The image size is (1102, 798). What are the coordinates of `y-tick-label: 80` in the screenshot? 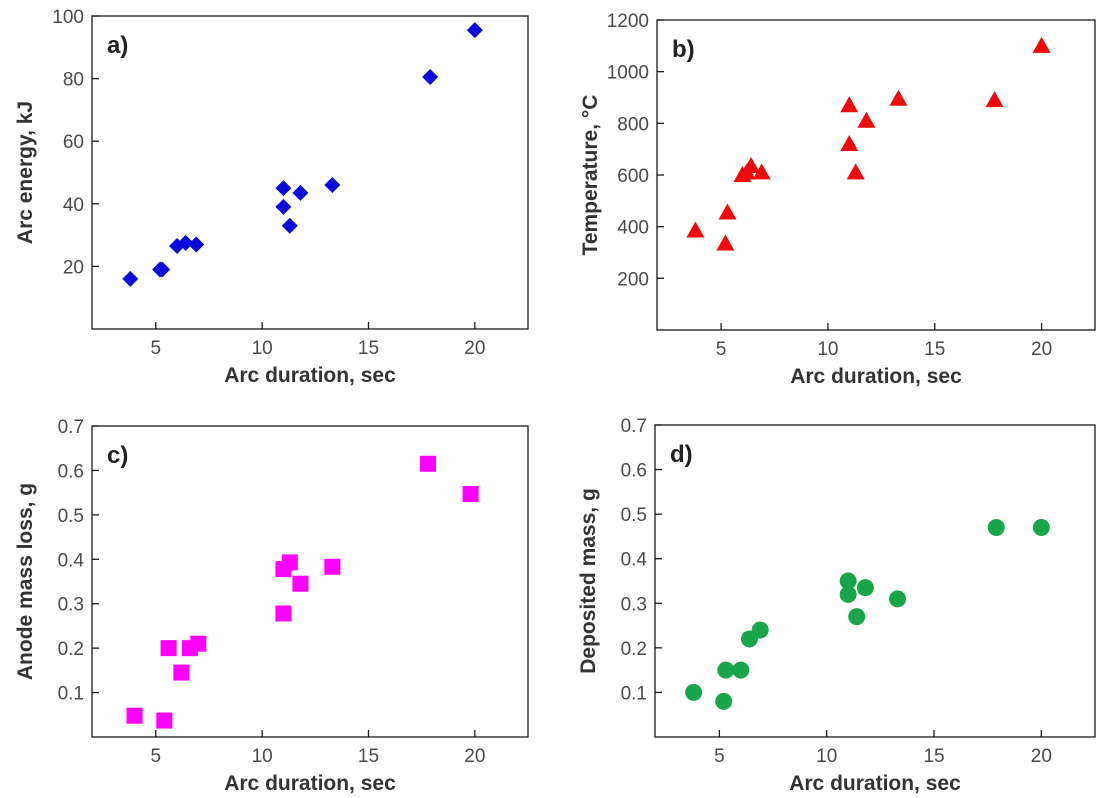 It's located at (73, 80).